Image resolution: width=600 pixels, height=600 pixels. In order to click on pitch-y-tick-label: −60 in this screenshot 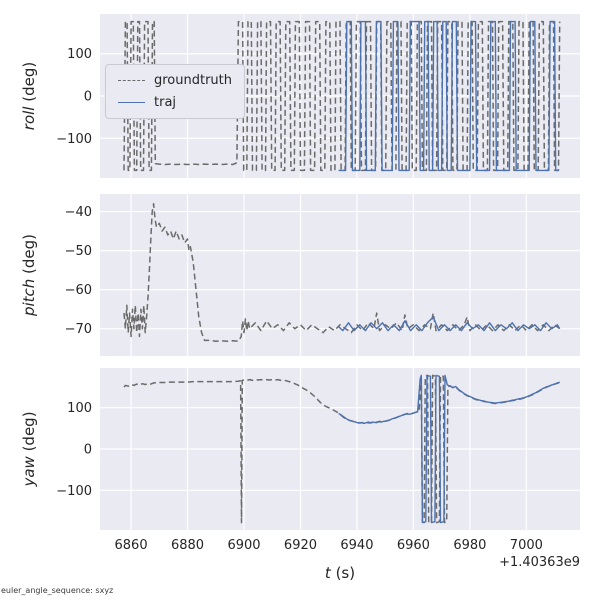, I will do `click(78, 290)`.